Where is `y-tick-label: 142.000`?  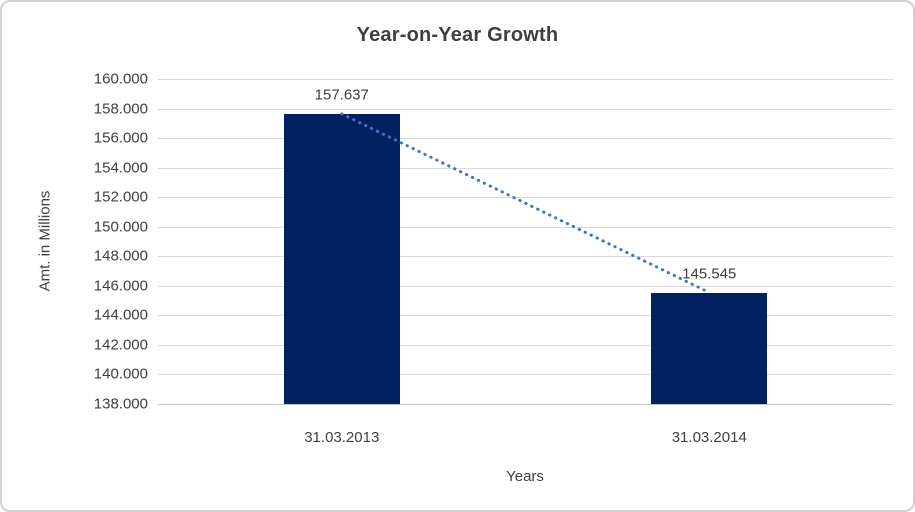 y-tick-label: 142.000 is located at coordinates (120, 345).